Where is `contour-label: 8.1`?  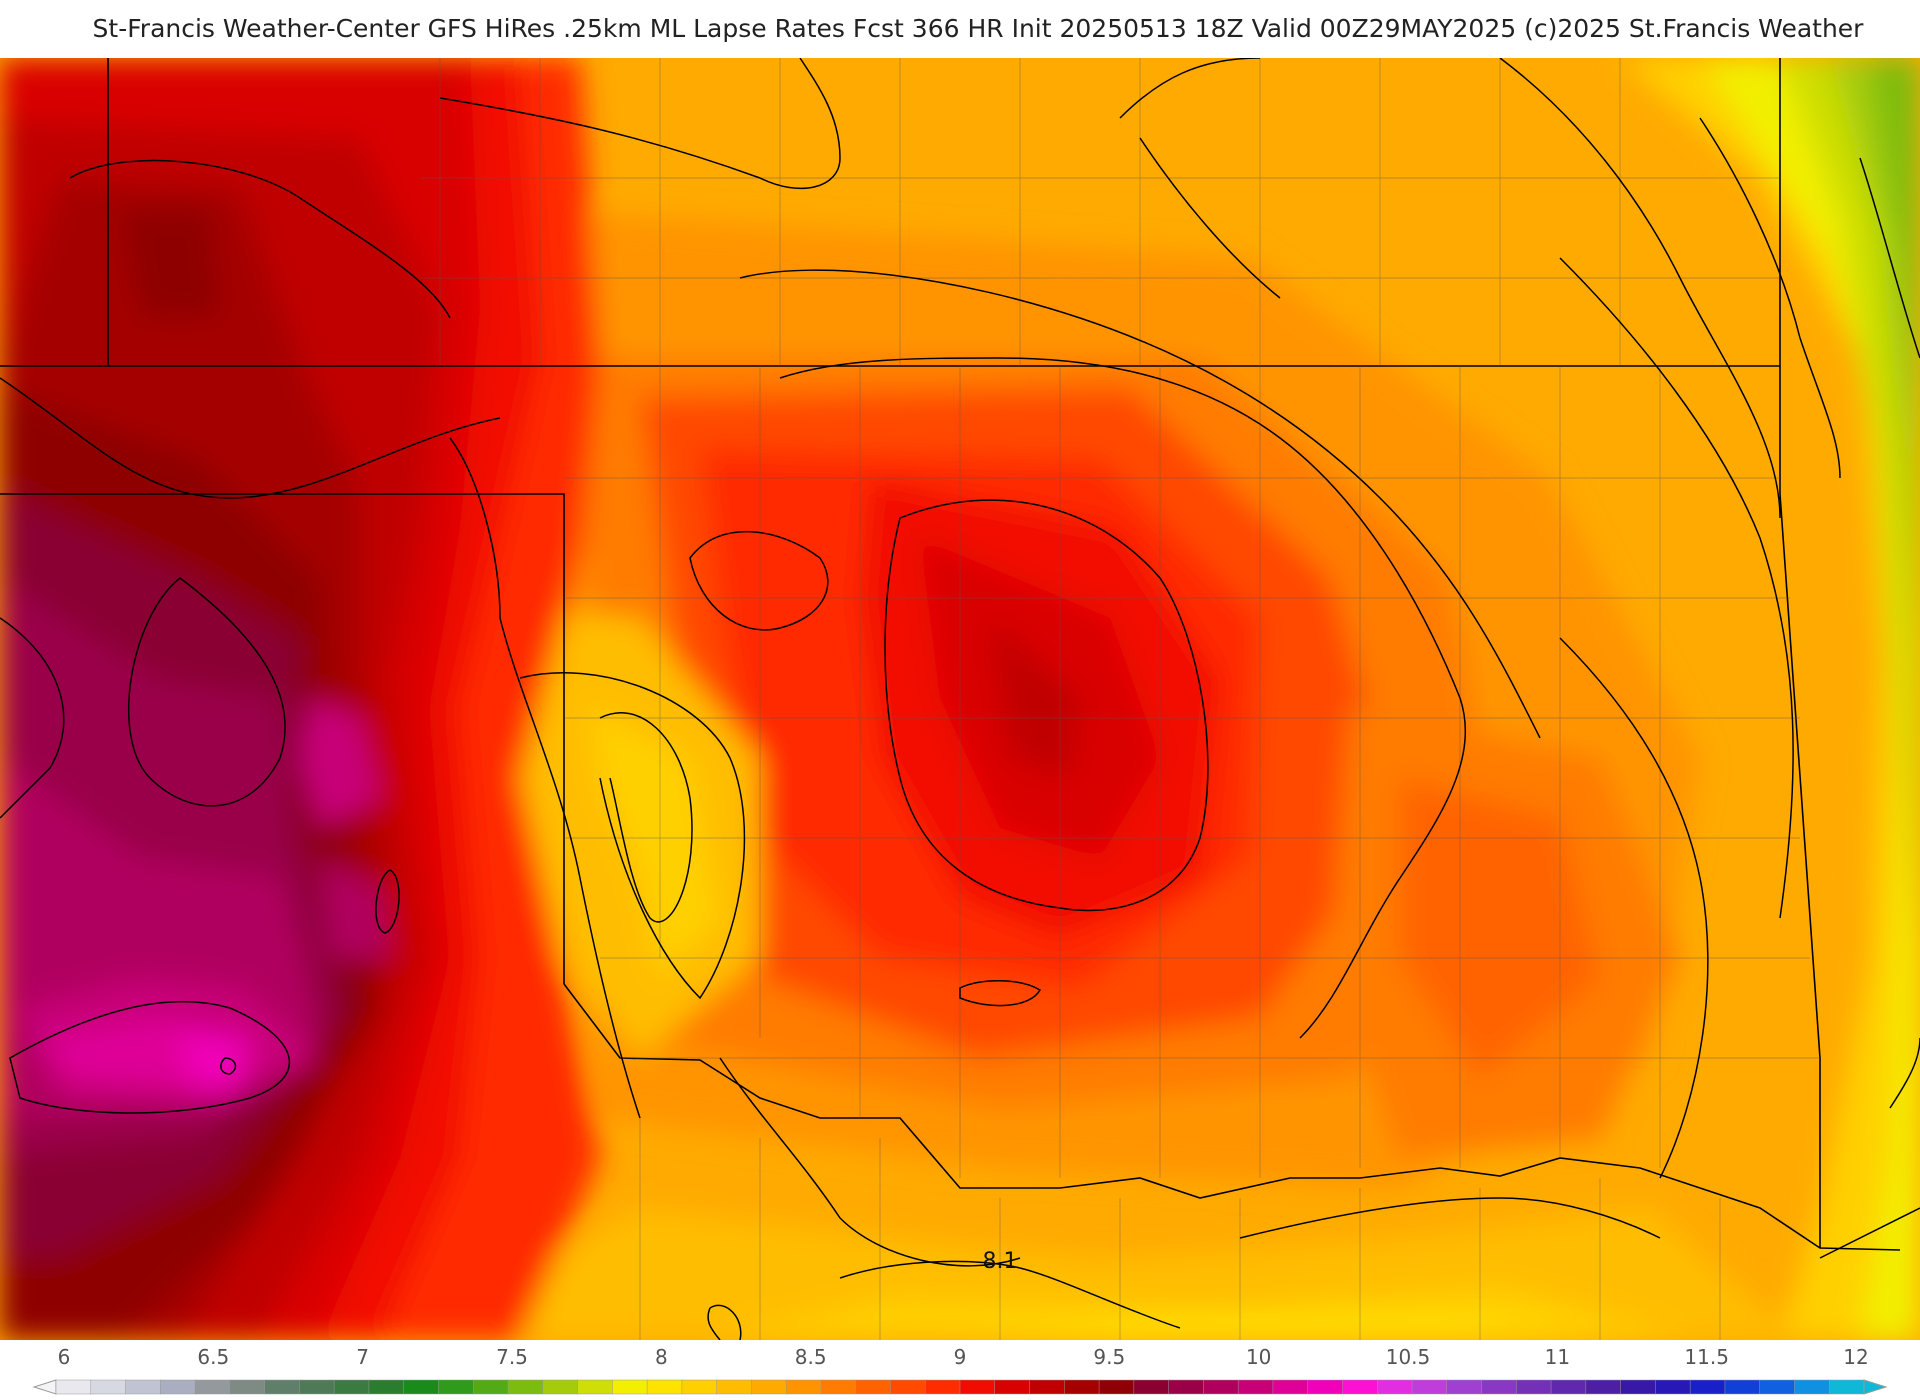
contour-label: 8.1 is located at coordinates (1000, 1261).